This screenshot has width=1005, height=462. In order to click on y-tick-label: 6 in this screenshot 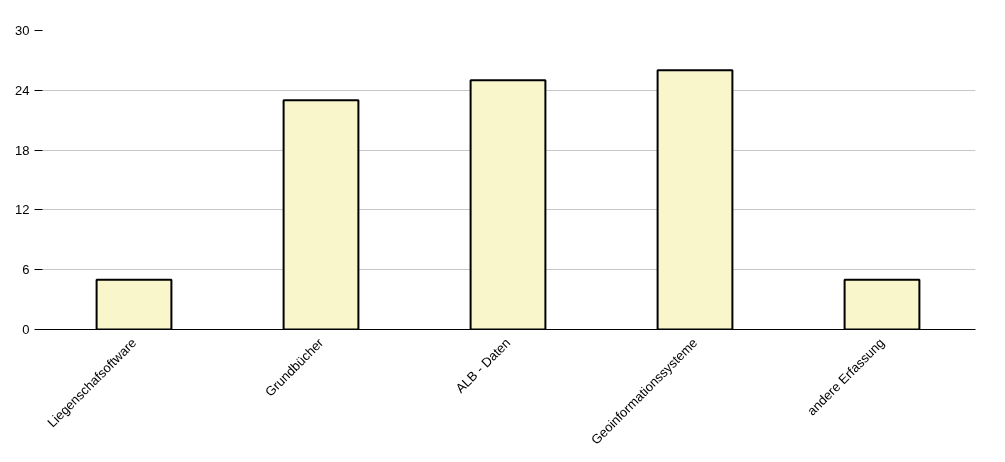, I will do `click(26, 270)`.